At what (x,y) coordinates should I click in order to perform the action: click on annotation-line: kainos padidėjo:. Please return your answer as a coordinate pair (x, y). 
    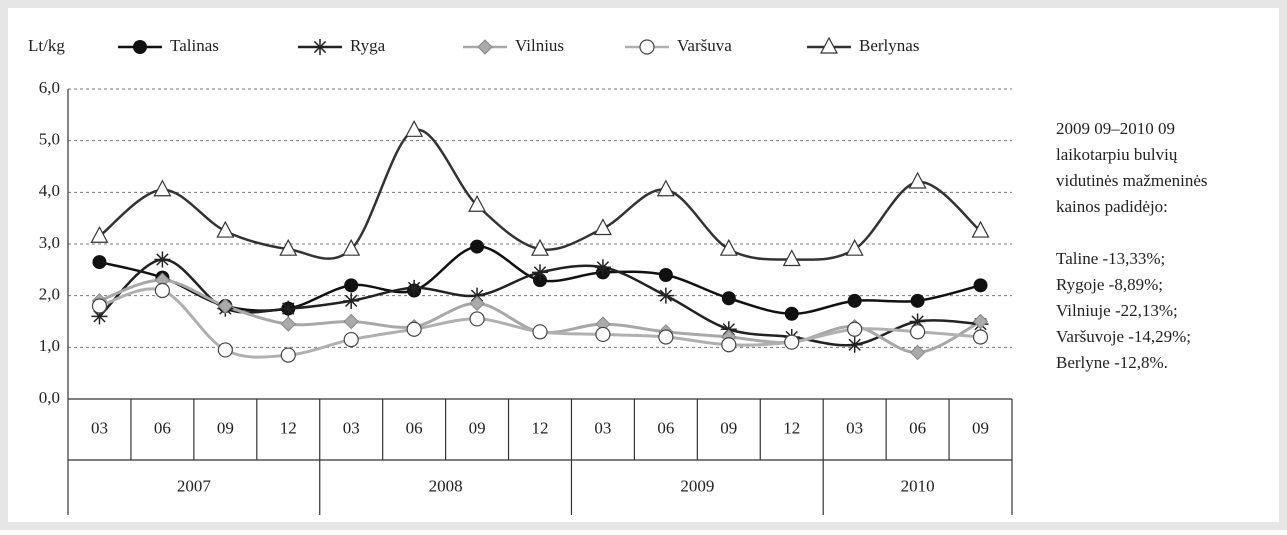
    Looking at the image, I should click on (1112, 206).